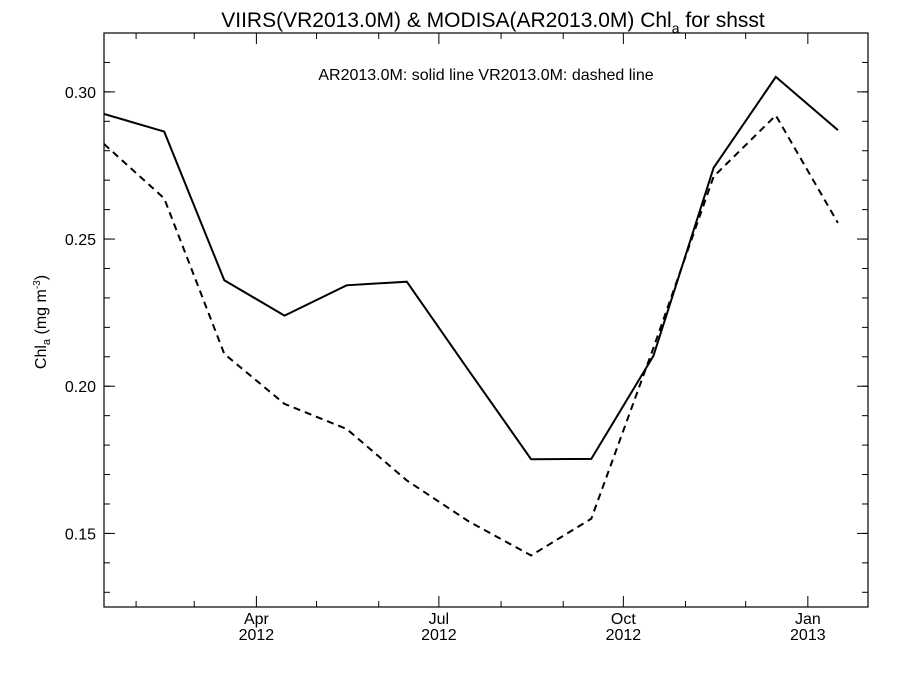 The height and width of the screenshot is (675, 900). What do you see at coordinates (41, 277) in the screenshot?
I see `y-axis-label-close: )` at bounding box center [41, 277].